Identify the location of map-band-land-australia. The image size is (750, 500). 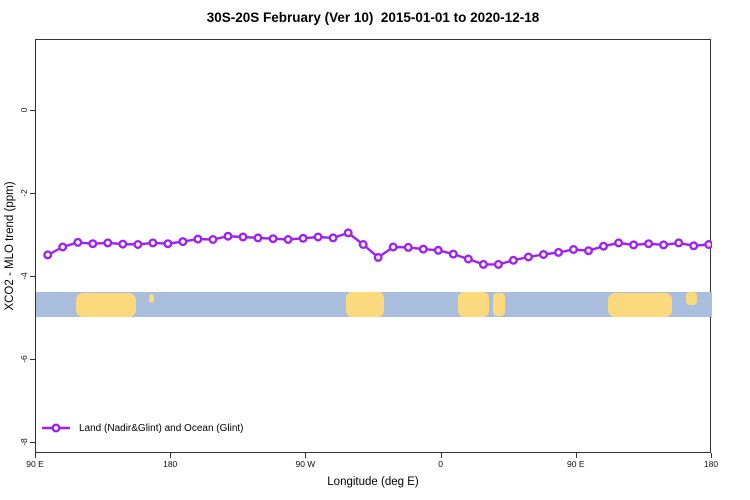
(105, 304).